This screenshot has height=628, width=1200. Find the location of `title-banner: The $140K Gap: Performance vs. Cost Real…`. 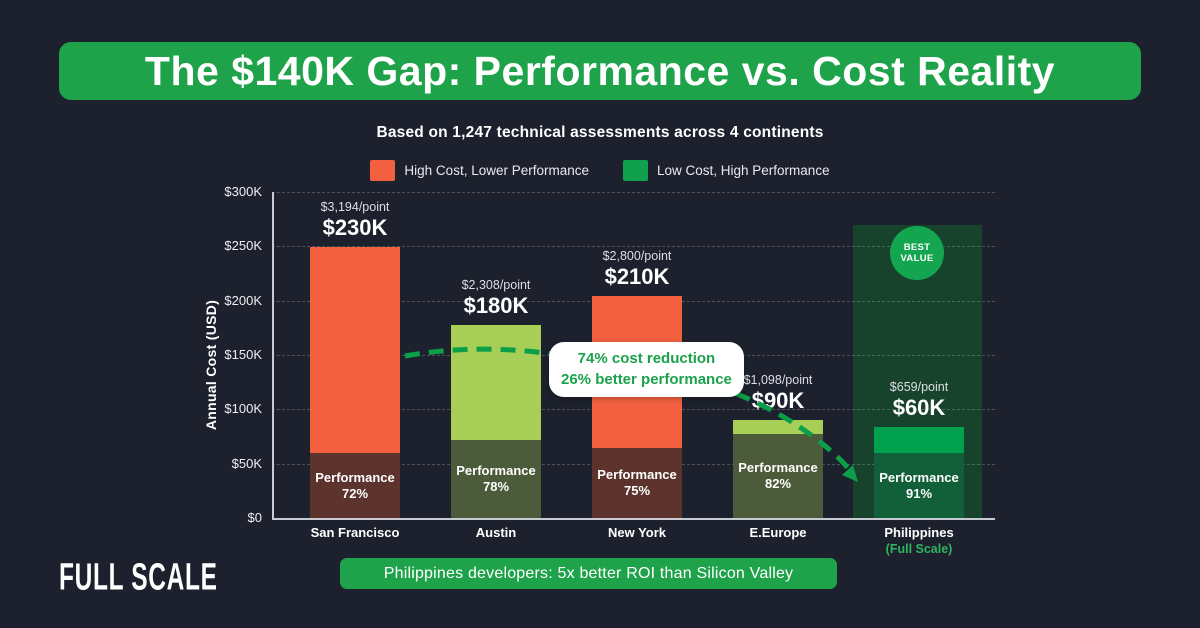

title-banner: The $140K Gap: Performance vs. Cost Real… is located at coordinates (600, 71).